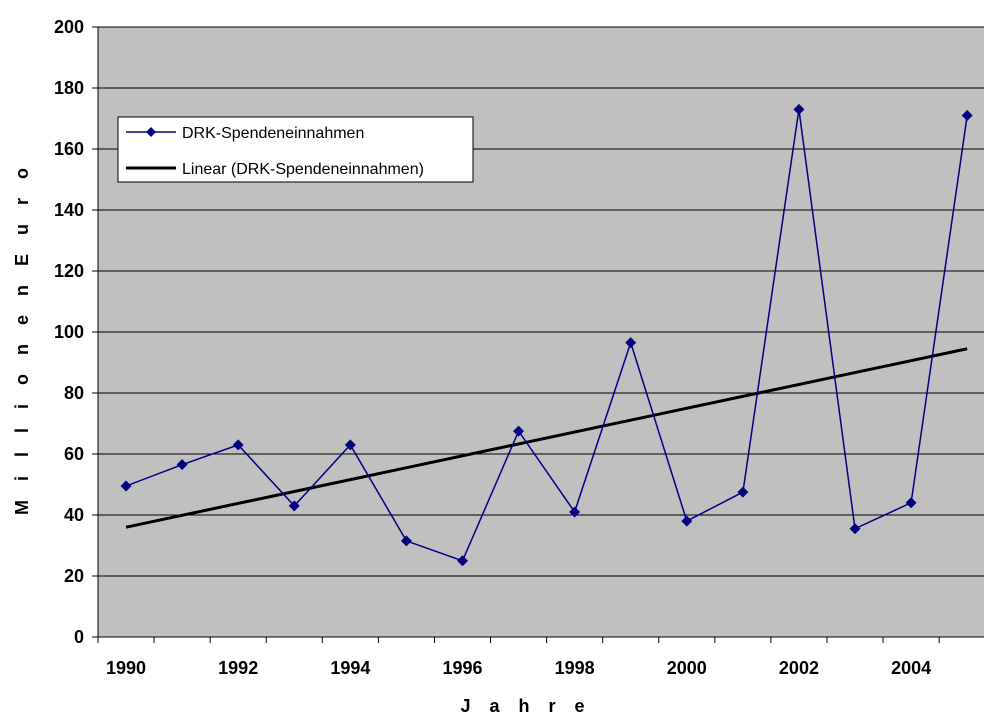 This screenshot has height=720, width=984. Describe the element at coordinates (74, 576) in the screenshot. I see `y-tick-label: 20` at that location.